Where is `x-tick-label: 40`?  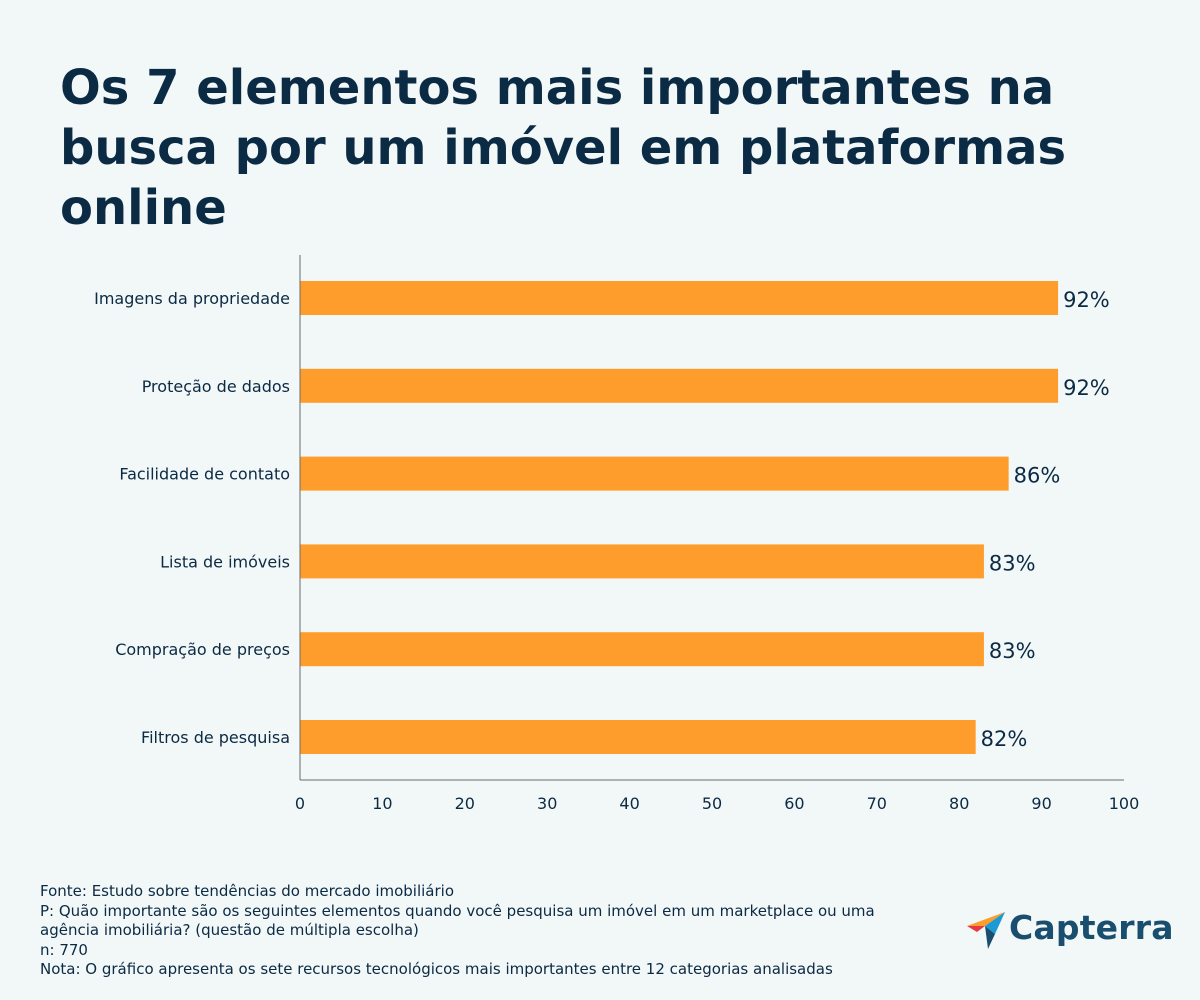 x-tick-label: 40 is located at coordinates (629, 803).